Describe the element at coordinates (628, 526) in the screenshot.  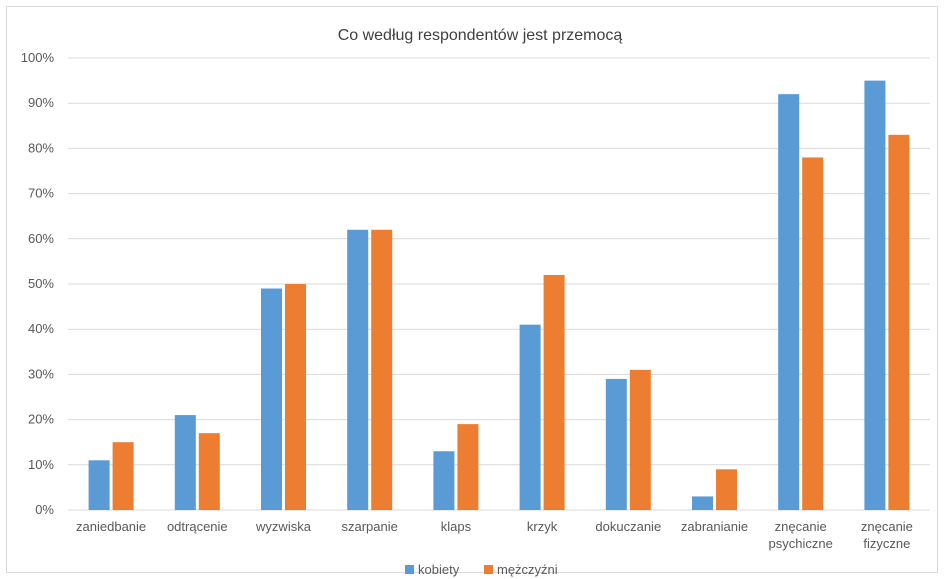
I see `x-tick-label: dokuczanie` at that location.